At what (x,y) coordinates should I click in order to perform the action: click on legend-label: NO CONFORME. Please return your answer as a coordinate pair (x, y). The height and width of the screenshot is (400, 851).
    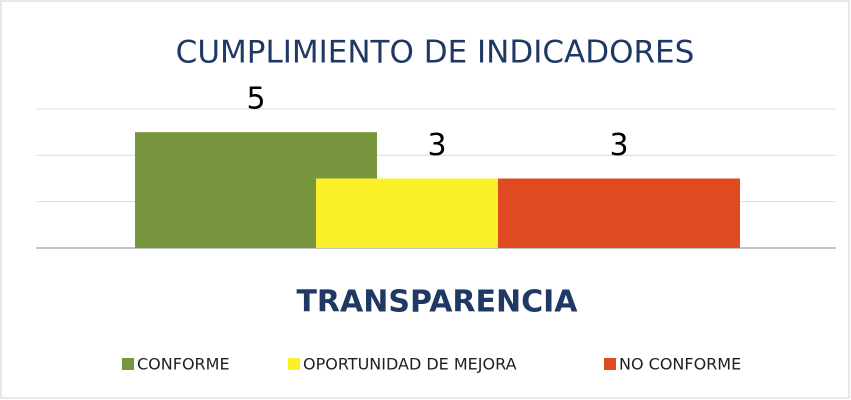
    Looking at the image, I should click on (680, 364).